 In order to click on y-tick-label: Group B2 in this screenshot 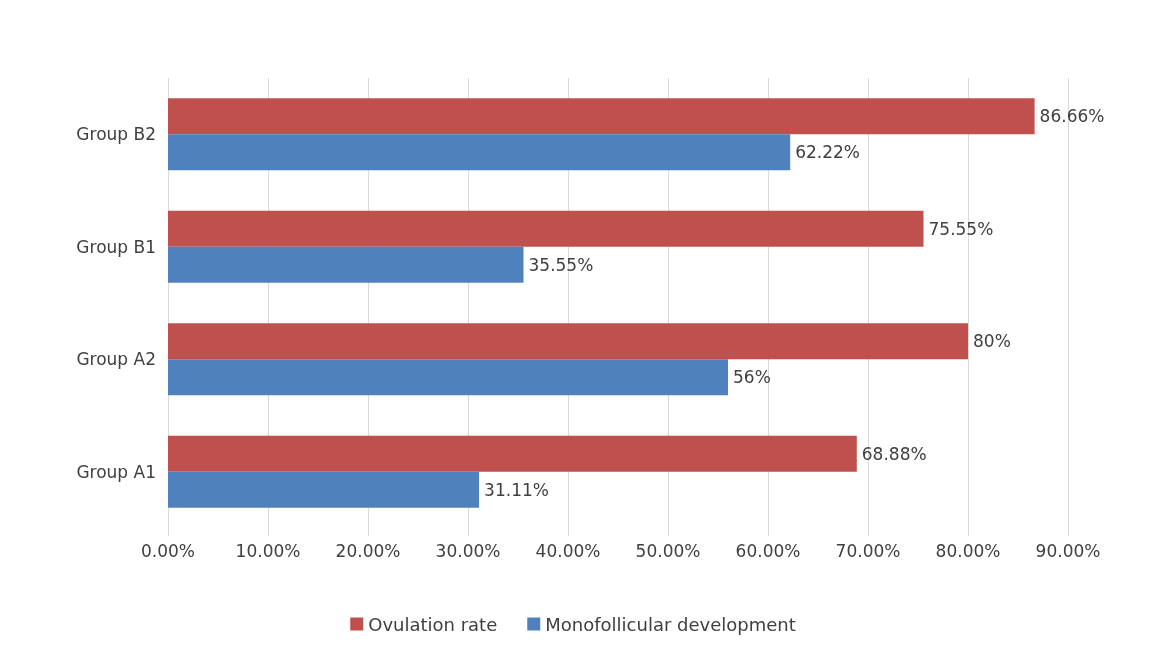, I will do `click(116, 134)`.